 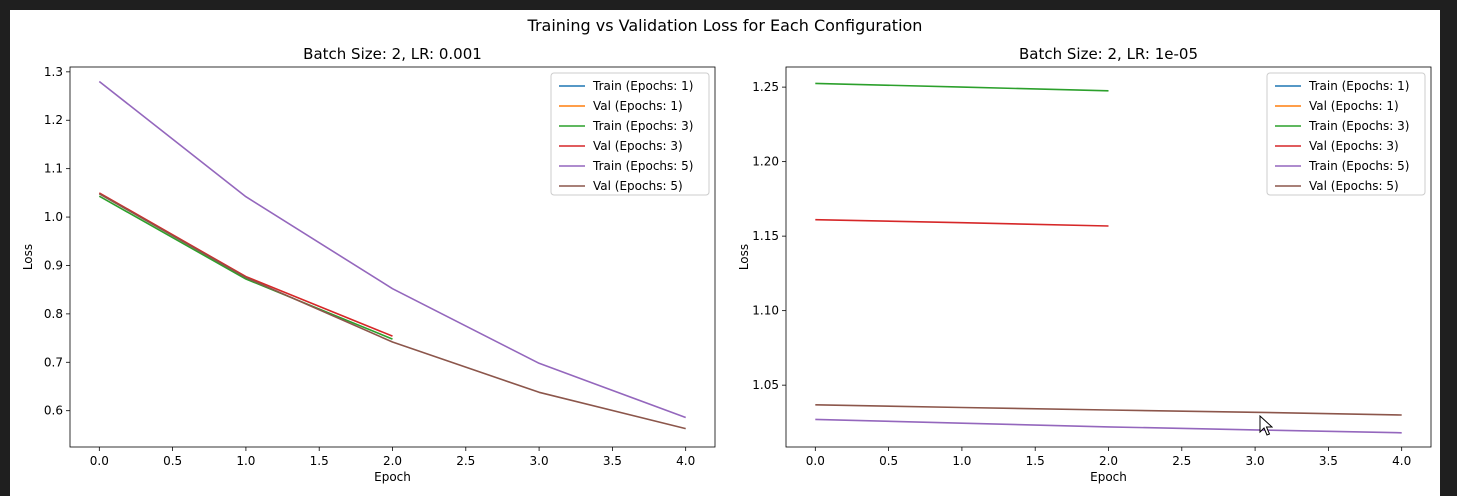 I want to click on y-tick-label: 0.6, so click(x=53, y=411).